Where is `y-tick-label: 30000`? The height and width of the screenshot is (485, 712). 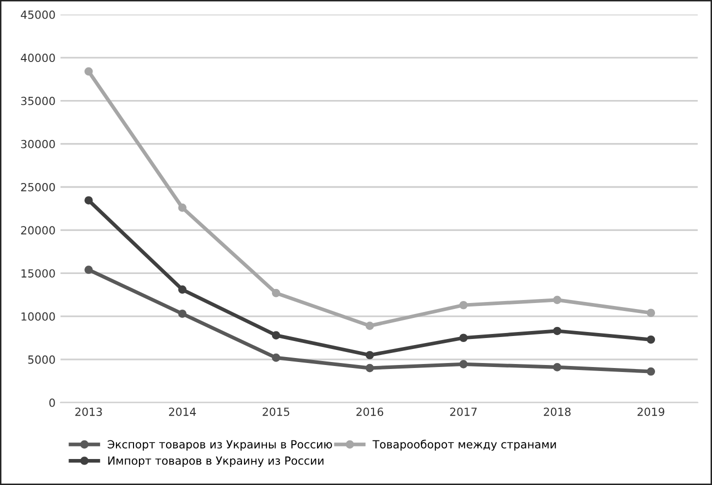 y-tick-label: 30000 is located at coordinates (38, 144).